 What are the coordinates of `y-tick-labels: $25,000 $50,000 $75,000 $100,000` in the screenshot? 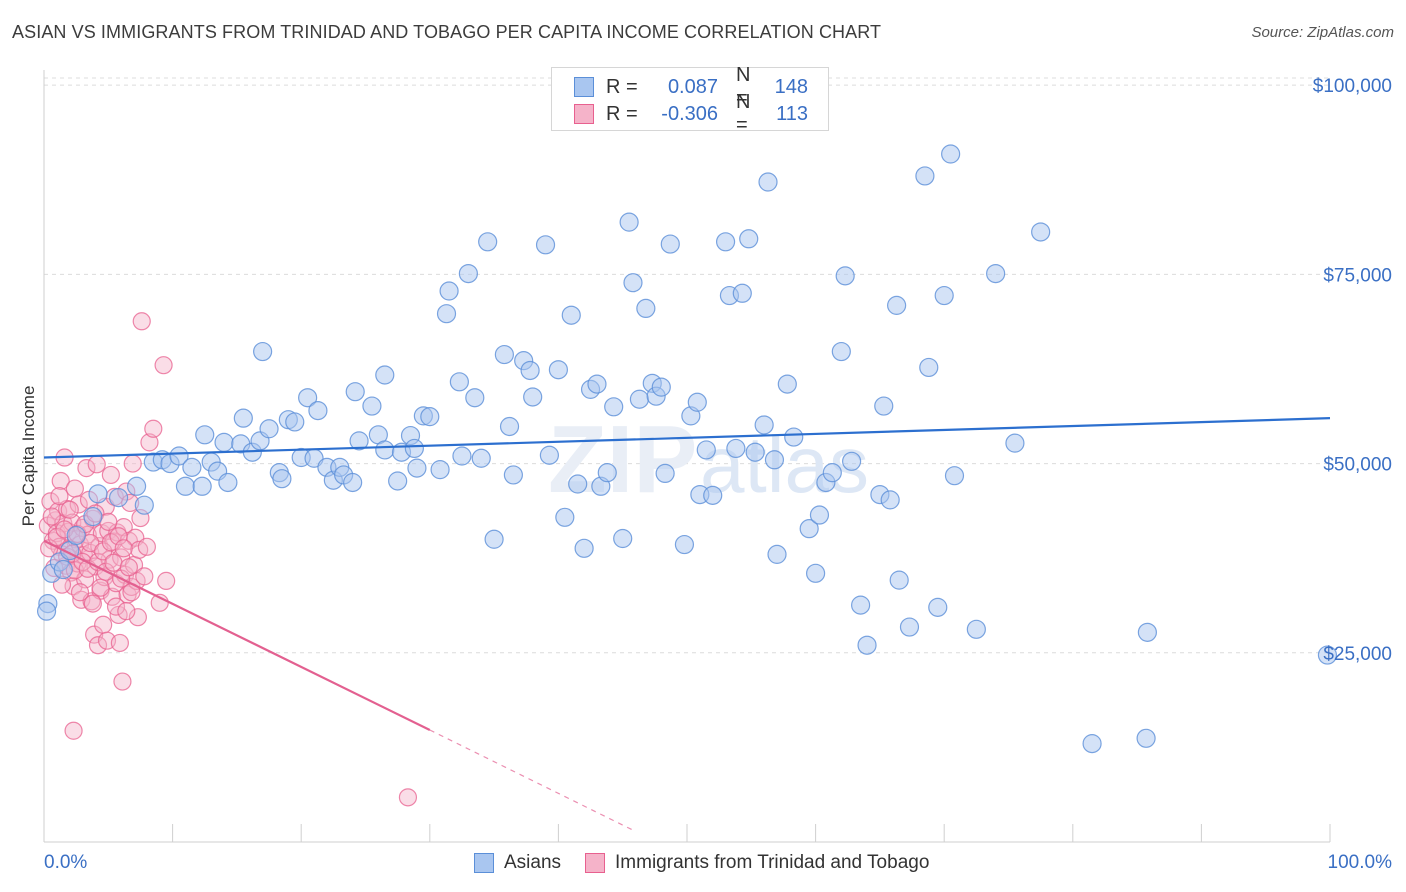 It's located at (1352, 370).